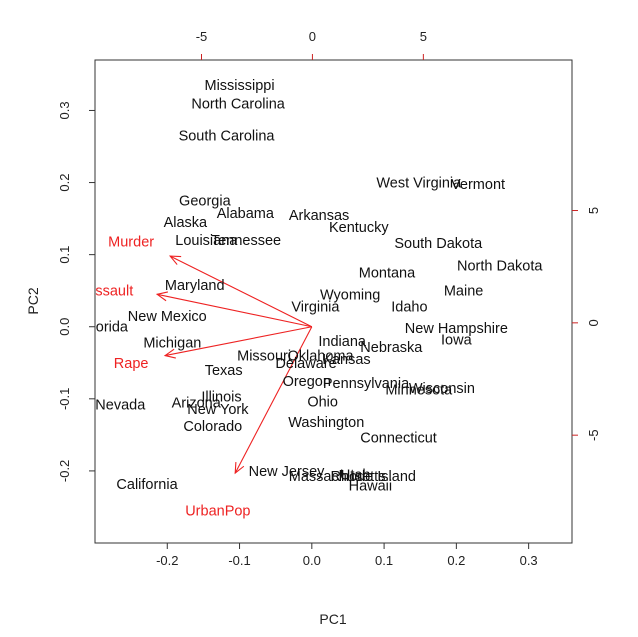 The height and width of the screenshot is (637, 638). I want to click on point-label: Washington, so click(326, 423).